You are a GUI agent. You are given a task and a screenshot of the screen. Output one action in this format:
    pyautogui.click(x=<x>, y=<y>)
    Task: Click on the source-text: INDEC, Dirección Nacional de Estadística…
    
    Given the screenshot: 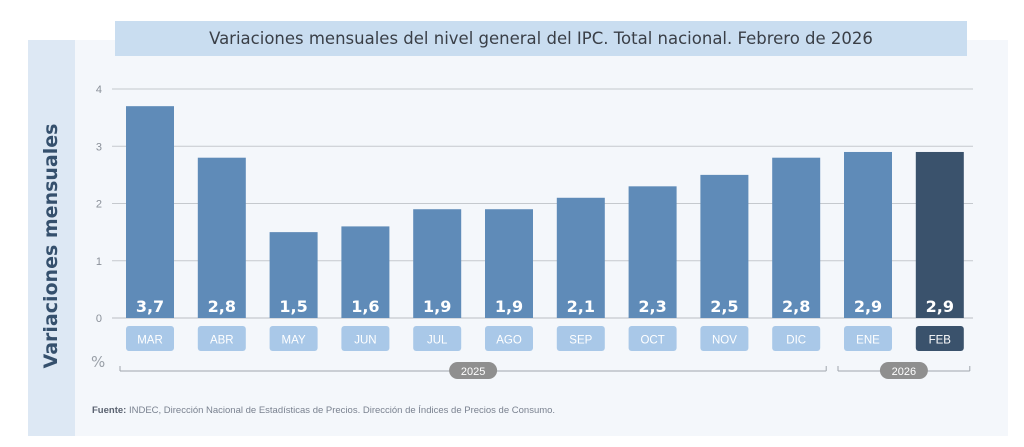 What is the action you would take?
    pyautogui.click(x=341, y=410)
    